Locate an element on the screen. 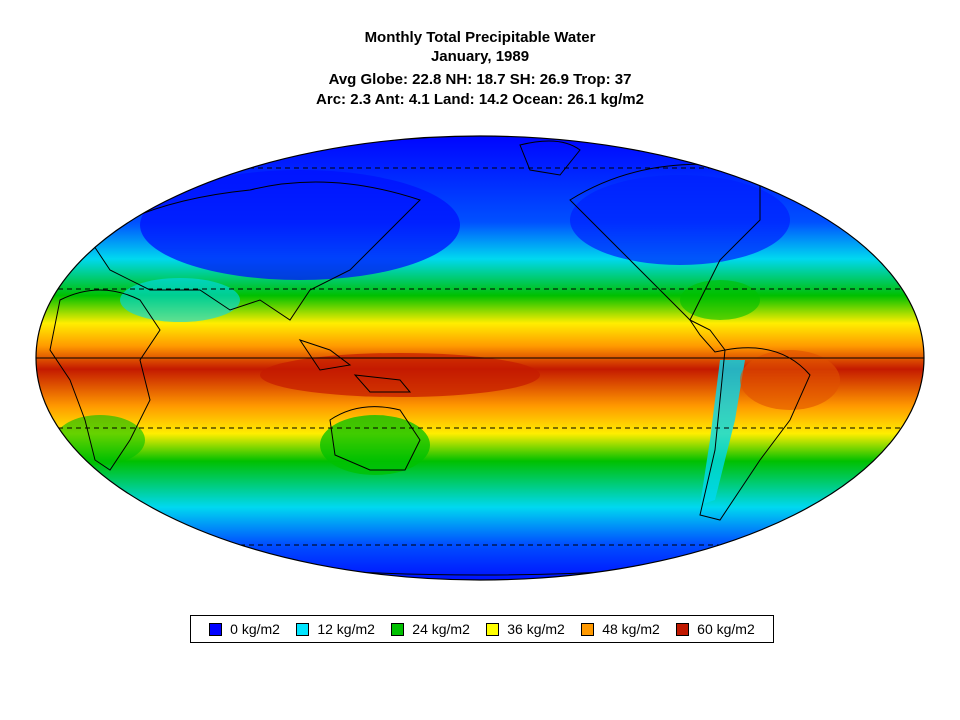 The image size is (960, 720). legend-item-24: 24 kg/m2 is located at coordinates (430, 629).